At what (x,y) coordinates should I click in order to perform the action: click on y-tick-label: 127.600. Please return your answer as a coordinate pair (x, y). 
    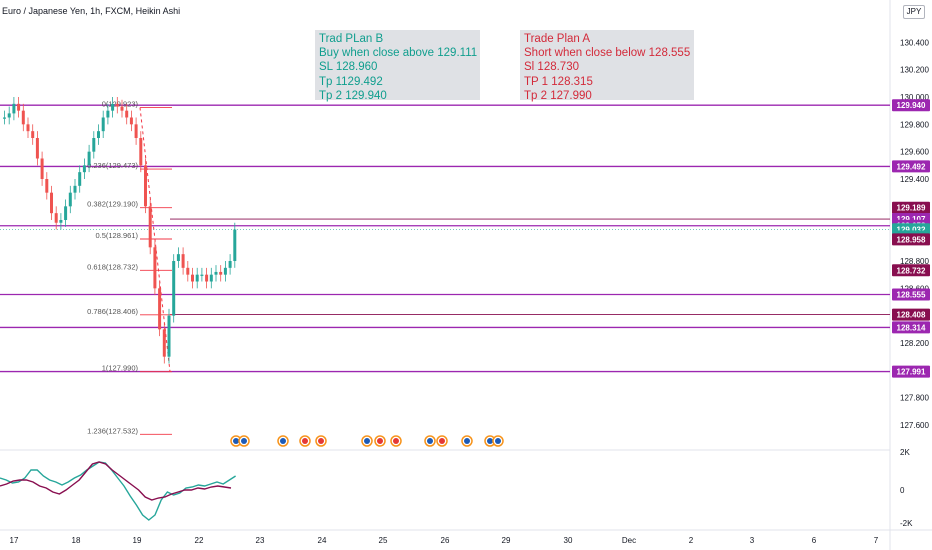
    Looking at the image, I should click on (914, 425).